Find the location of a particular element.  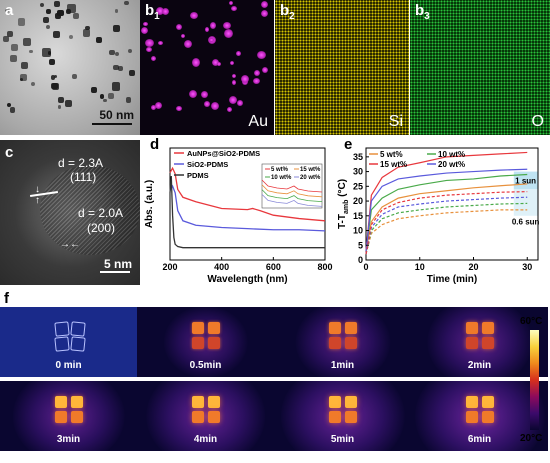

y-tick-label-e: 30 is located at coordinates (358, 172).